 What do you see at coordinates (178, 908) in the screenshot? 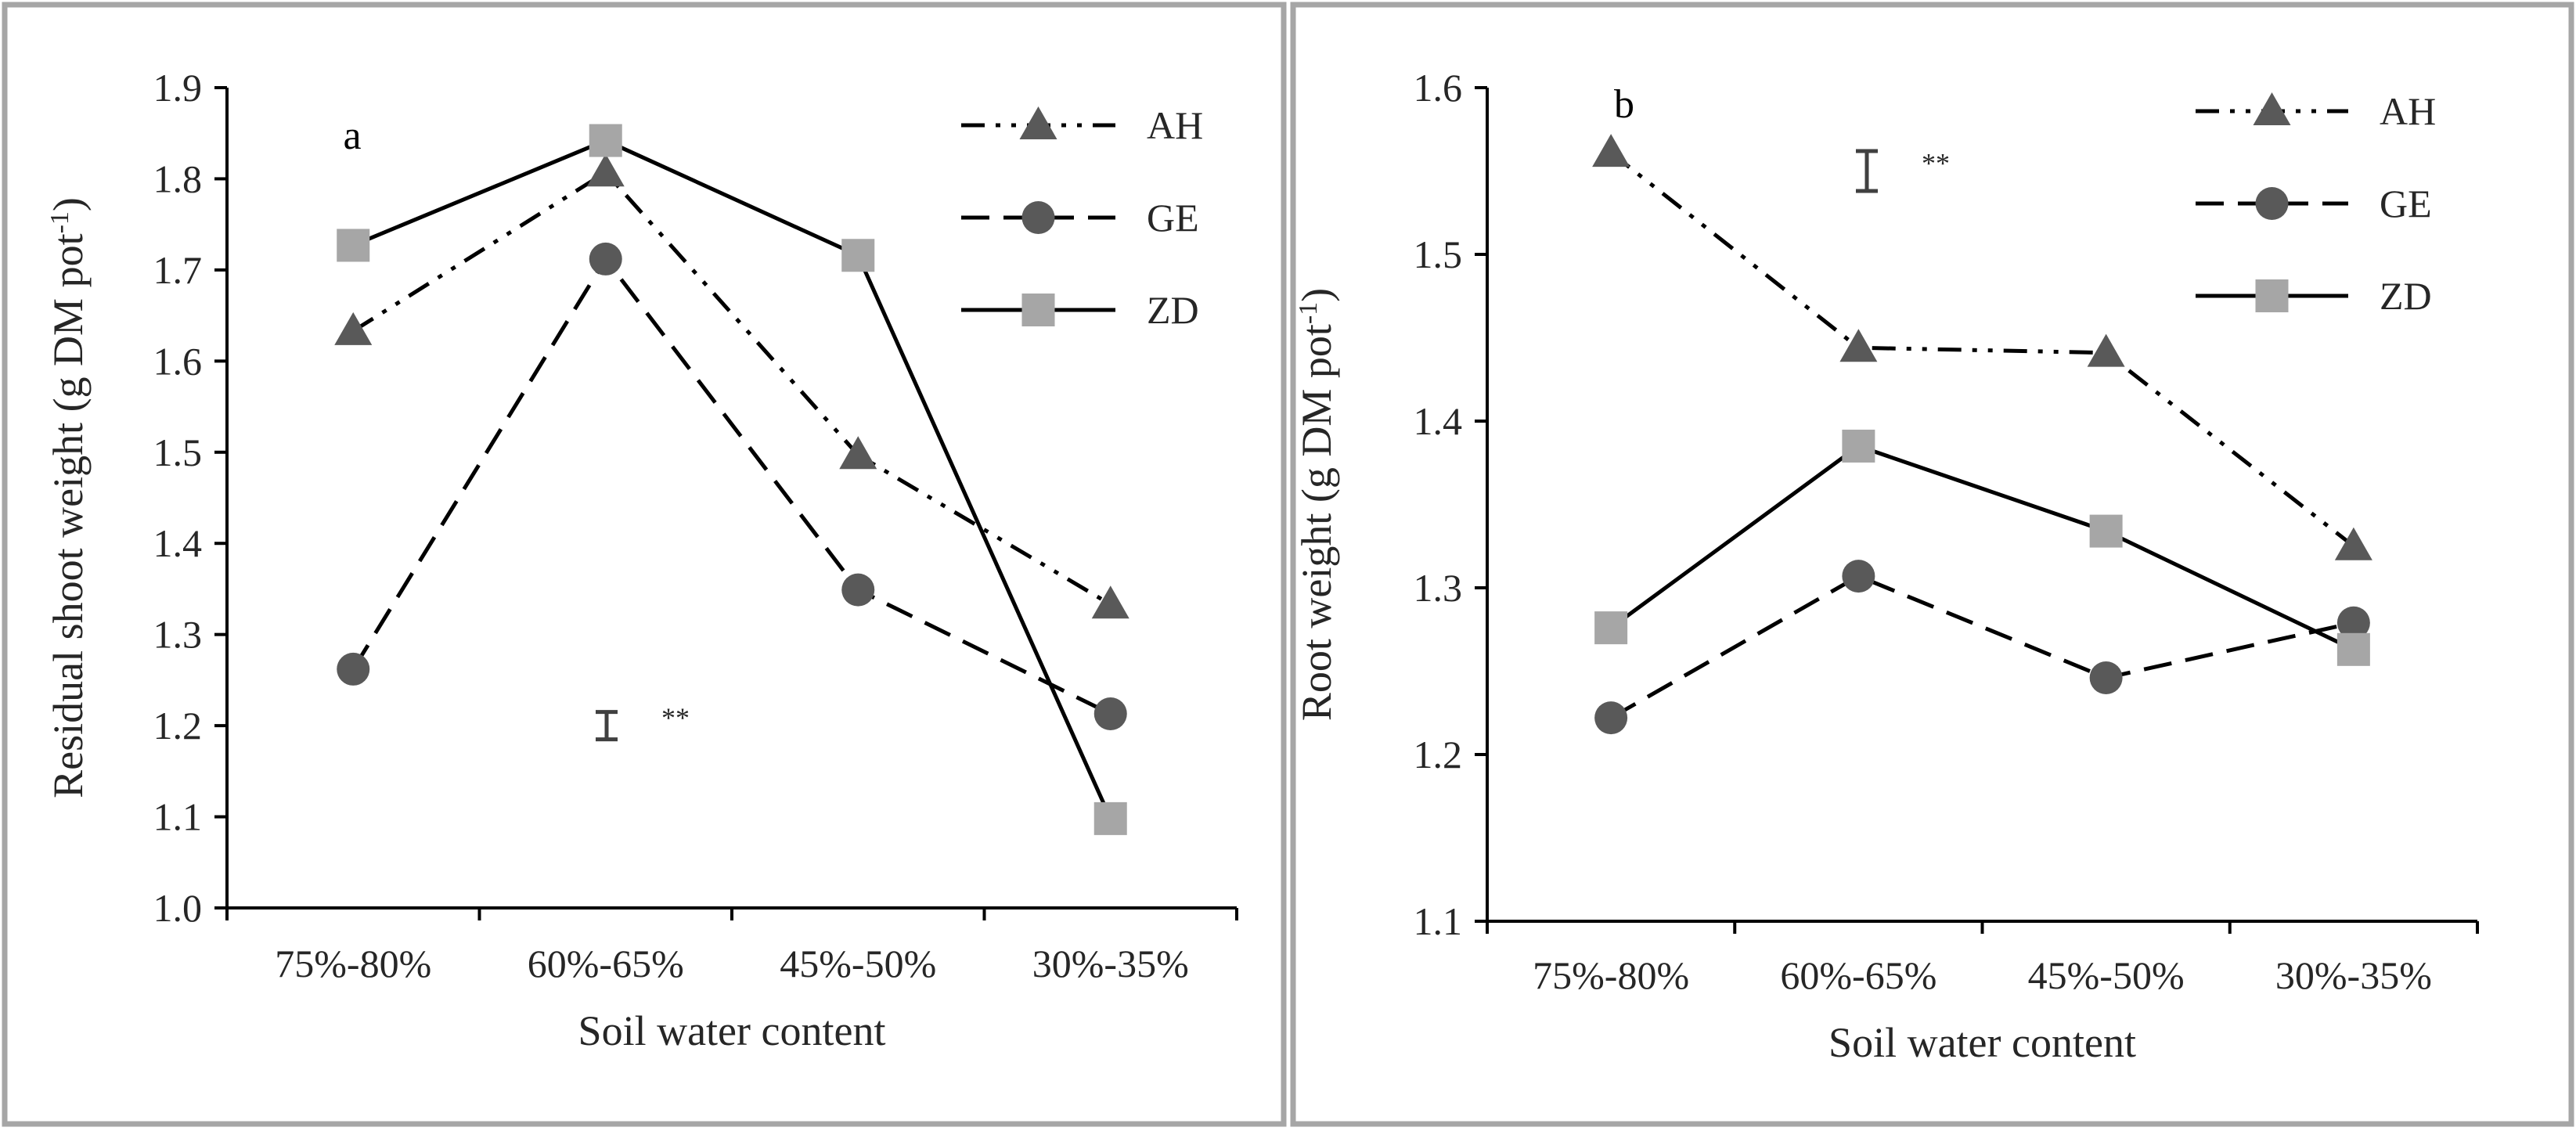
I see `y-tick-label: 1.0` at bounding box center [178, 908].